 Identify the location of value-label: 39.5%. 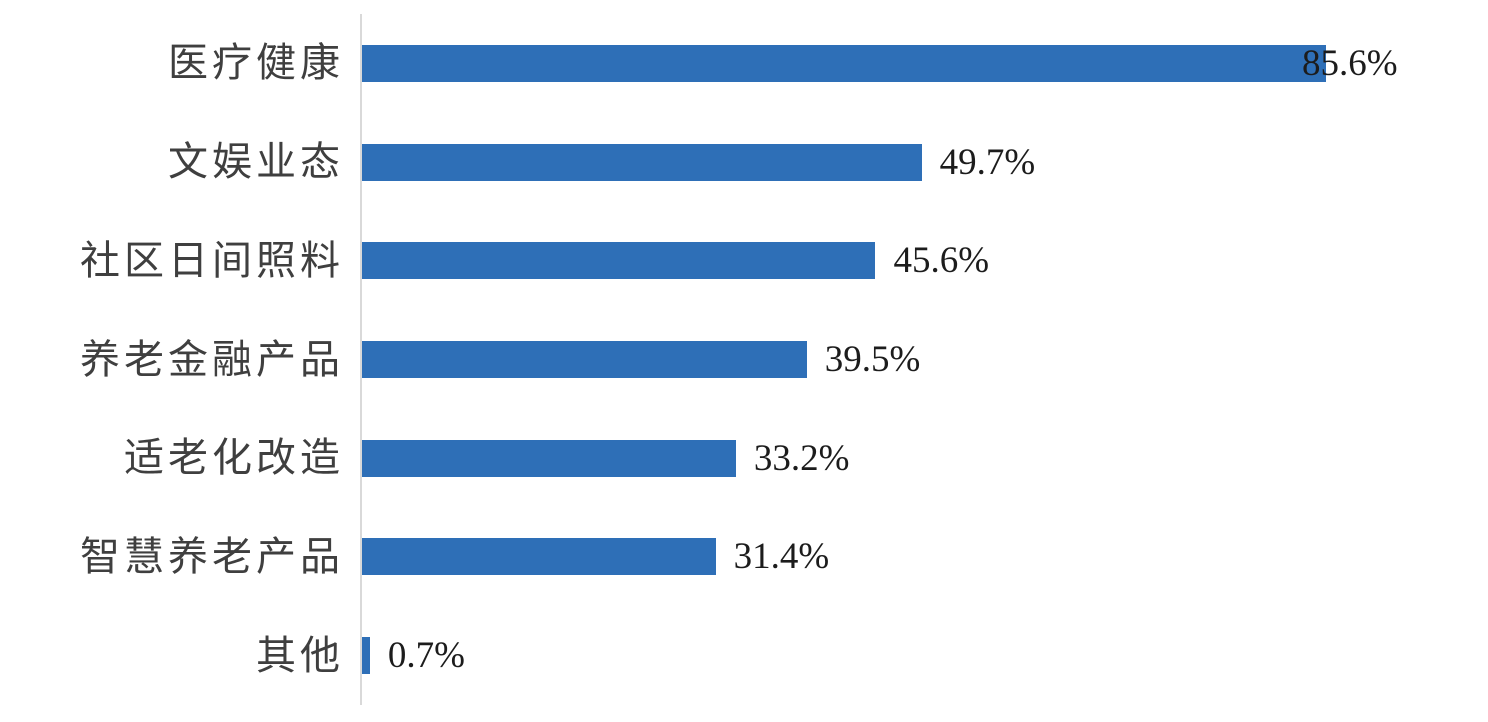
(872, 360).